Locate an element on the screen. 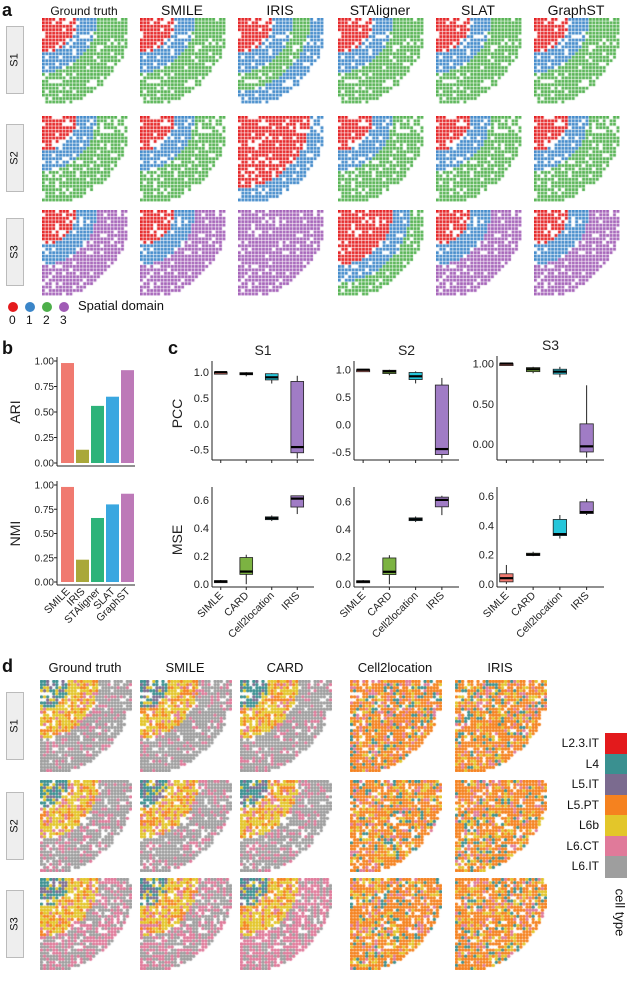 This screenshot has height=999, width=628. column-title: SLAT is located at coordinates (478, 10).